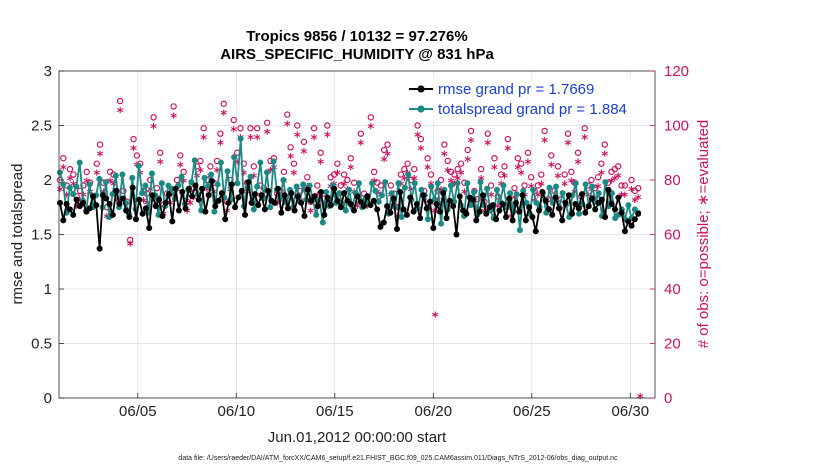  Describe the element at coordinates (41, 235) in the screenshot. I see `left-tick-label: 1.5` at that location.